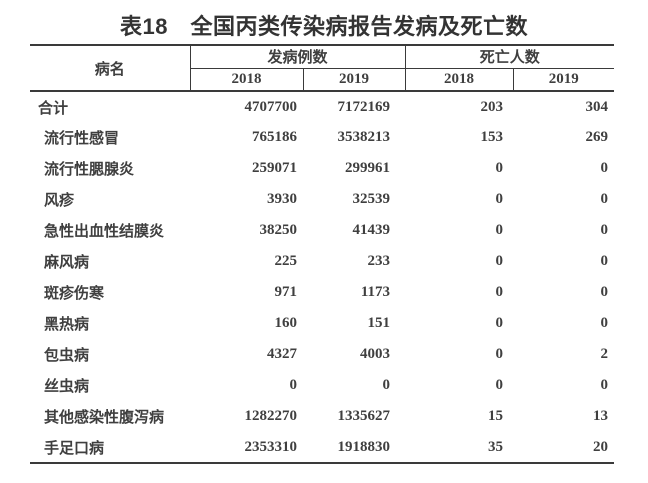 This screenshot has width=648, height=483. I want to click on cases-2018-cell: 259071, so click(274, 168).